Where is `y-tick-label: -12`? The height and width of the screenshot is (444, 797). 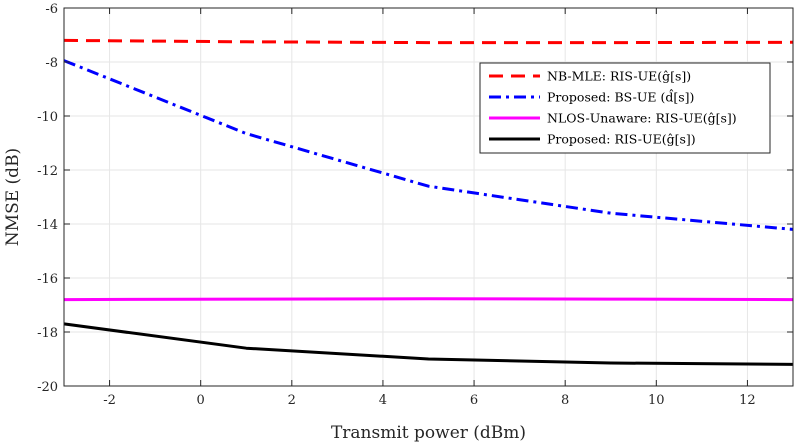 y-tick-label: -12 is located at coordinates (47, 171).